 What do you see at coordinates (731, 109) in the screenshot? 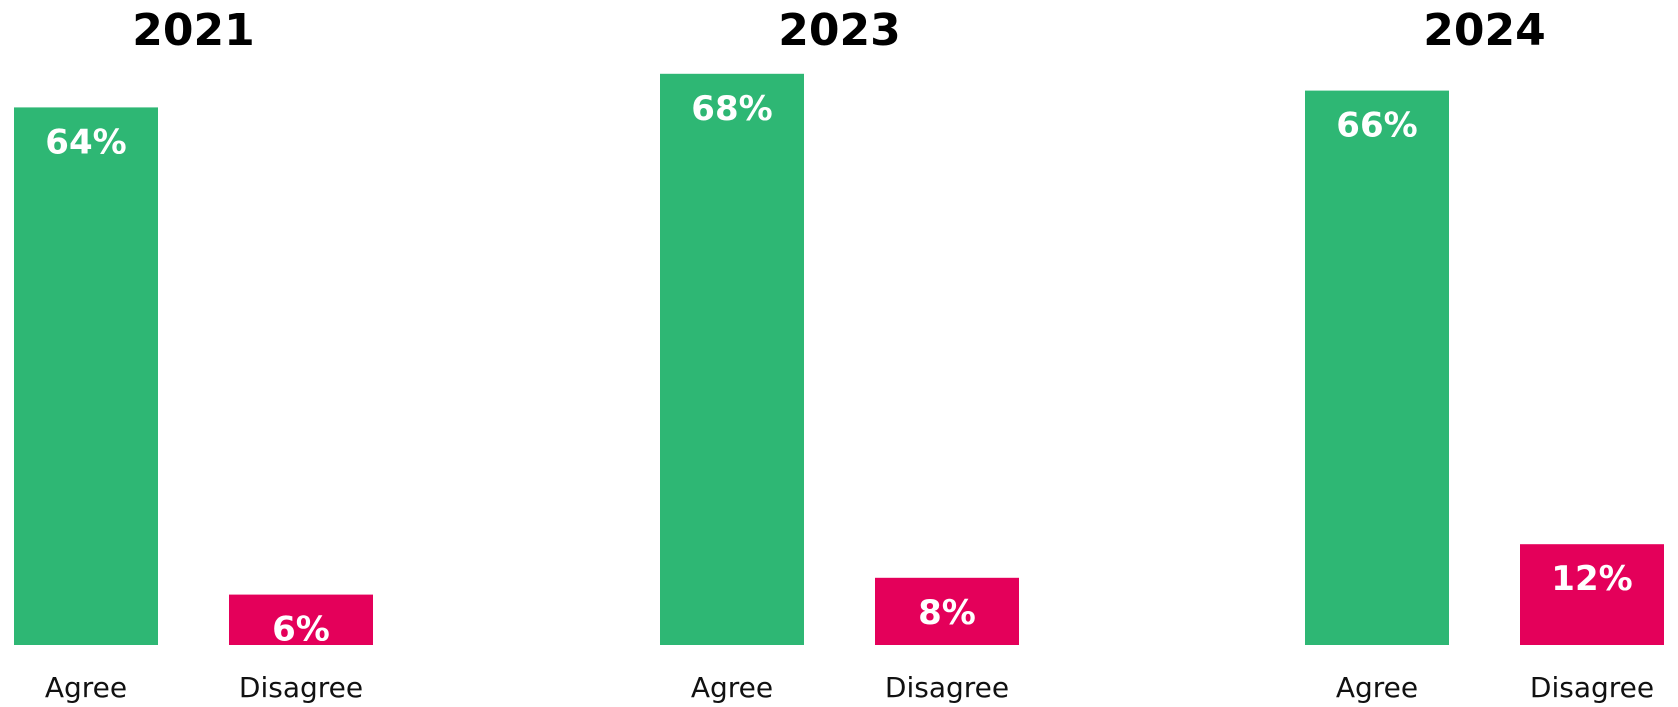
I see `data-label-agree: 68%` at bounding box center [731, 109].